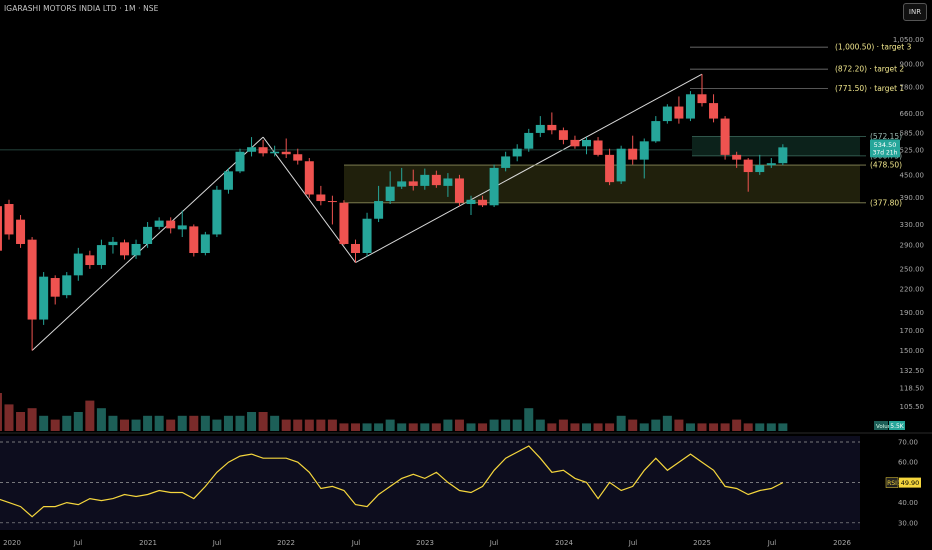  Describe the element at coordinates (881, 425) in the screenshot. I see `volume-badge-label-bg` at that location.